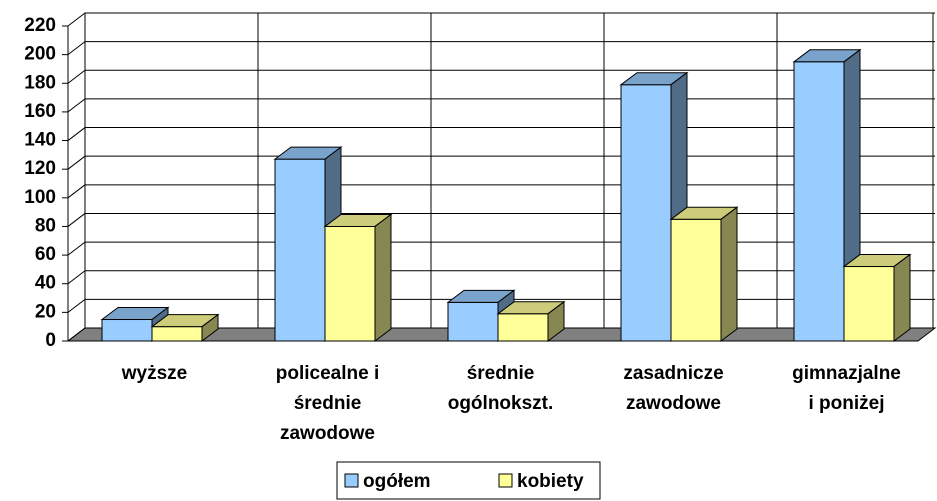 The width and height of the screenshot is (937, 501). I want to click on y-tick-label: 160, so click(40, 111).